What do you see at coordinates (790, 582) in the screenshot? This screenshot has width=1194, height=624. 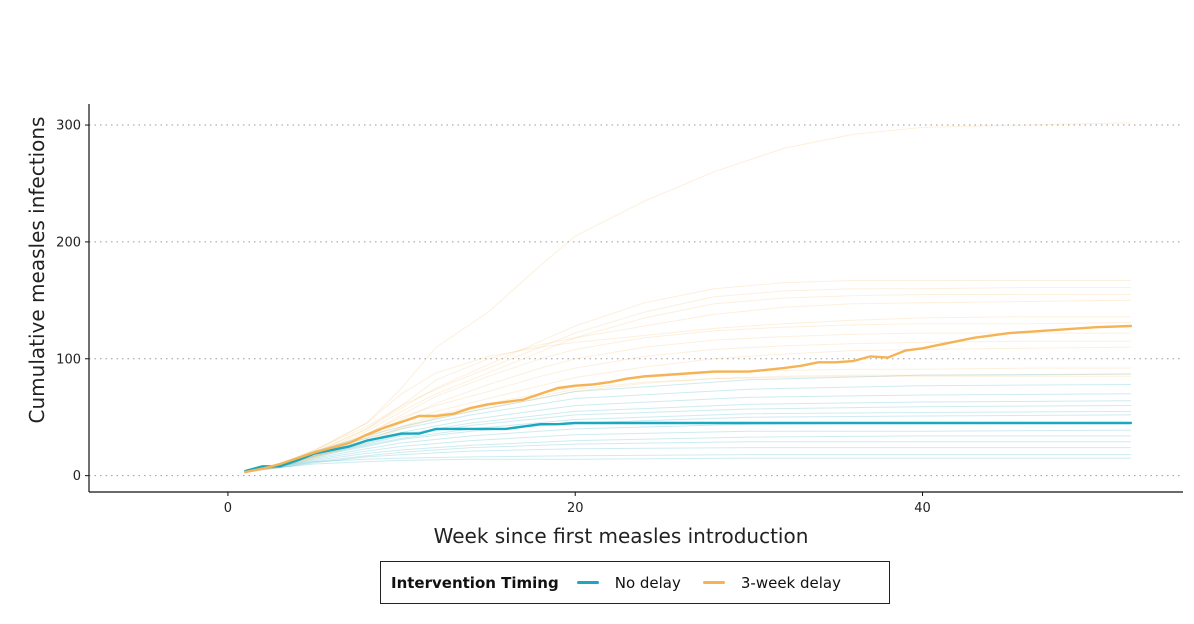 I see `legend-label-3-week-delay: 3-week delay` at bounding box center [790, 582].